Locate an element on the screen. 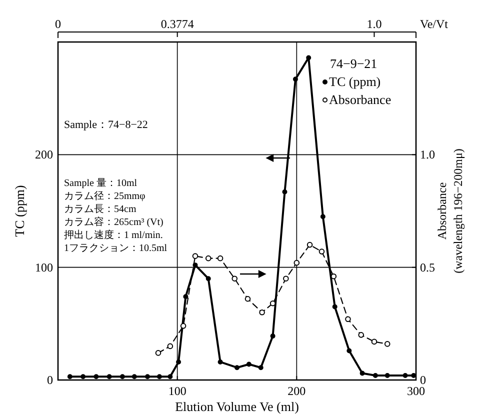 The height and width of the screenshot is (416, 478). y2-tick-label: 0 is located at coordinates (423, 380).